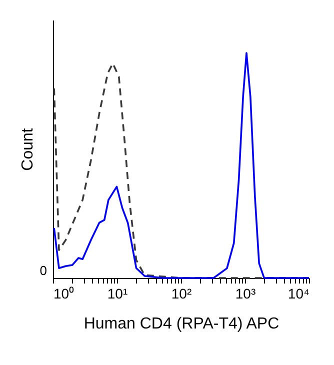  Describe the element at coordinates (43, 270) in the screenshot. I see `text: 0` at that location.